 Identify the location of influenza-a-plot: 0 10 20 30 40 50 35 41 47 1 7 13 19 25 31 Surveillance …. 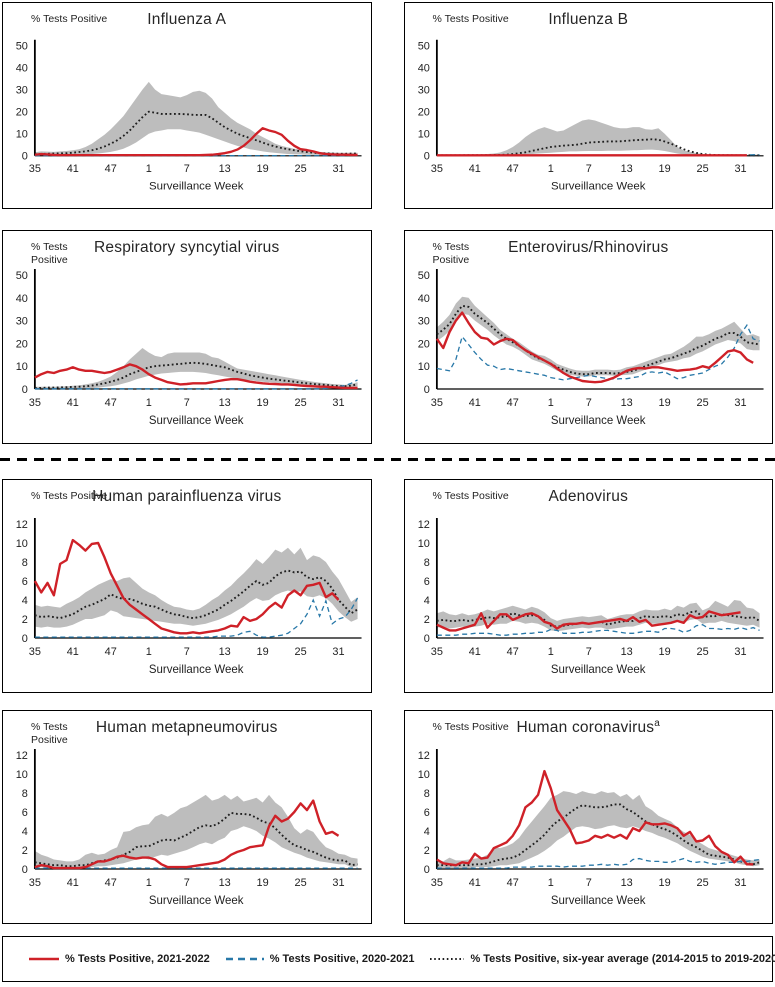
(189, 116).